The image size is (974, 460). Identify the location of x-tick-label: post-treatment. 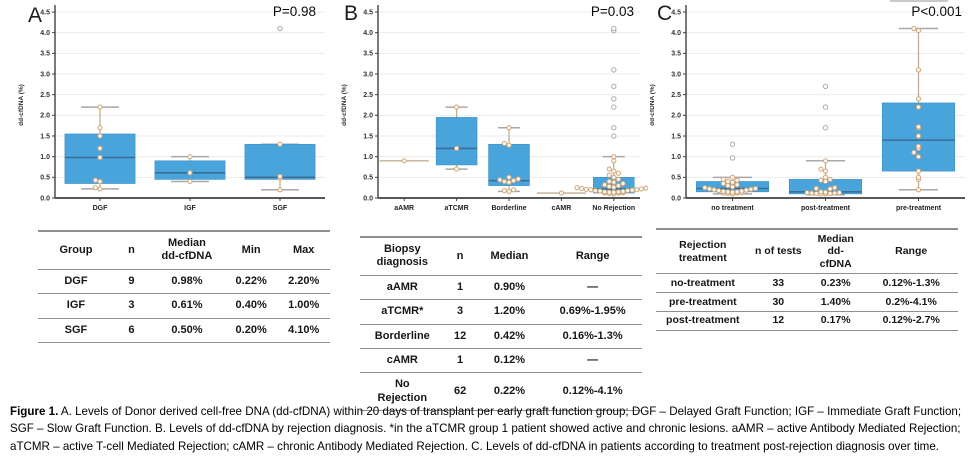
(826, 208).